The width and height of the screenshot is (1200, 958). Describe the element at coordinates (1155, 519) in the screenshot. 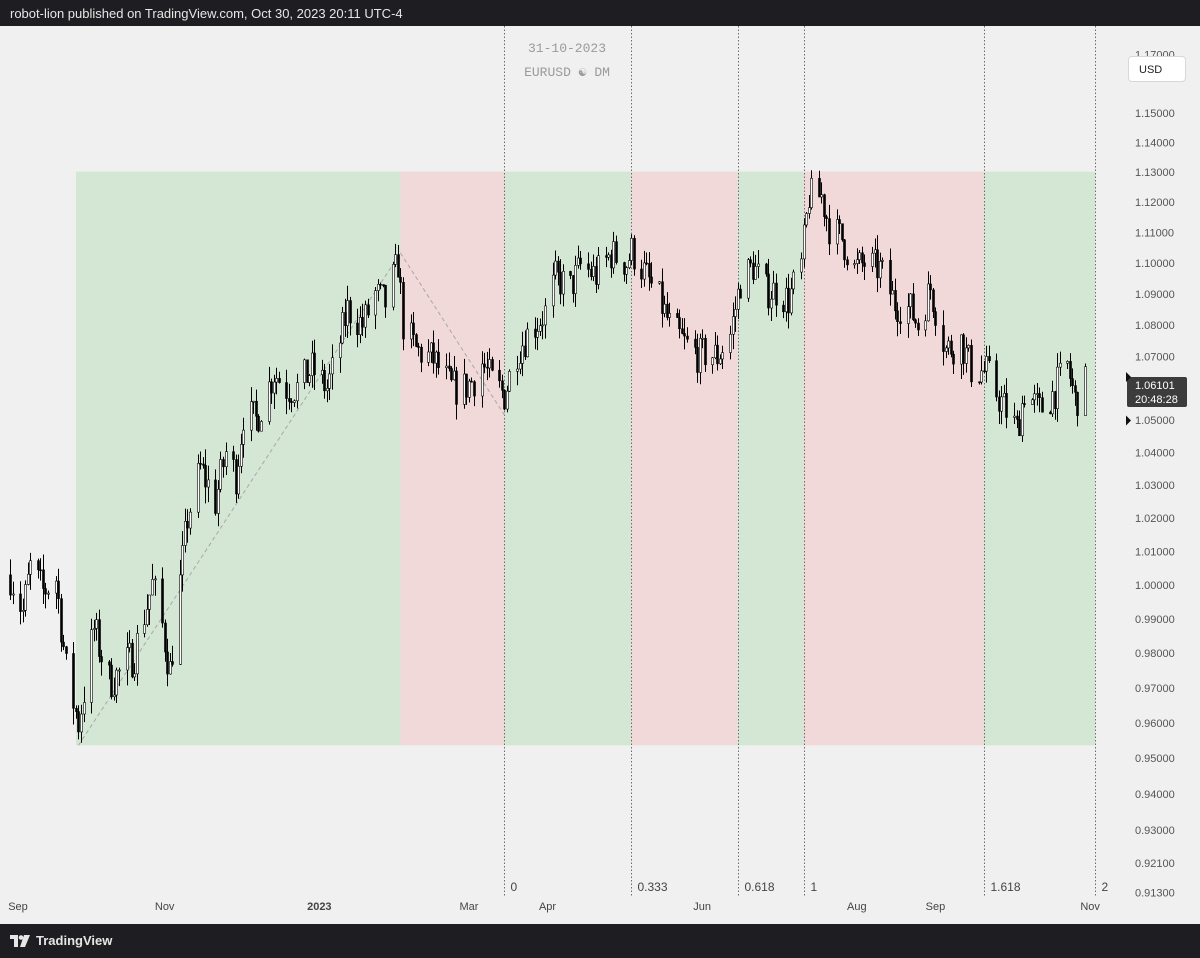

I see `y-tick-label: 1.02000` at that location.